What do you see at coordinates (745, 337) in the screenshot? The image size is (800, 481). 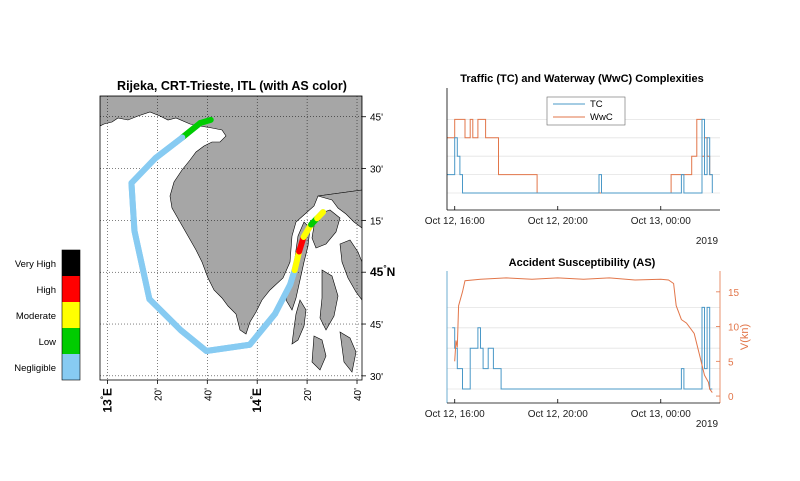 I see `as-right-axis-label: V(kn)` at bounding box center [745, 337].